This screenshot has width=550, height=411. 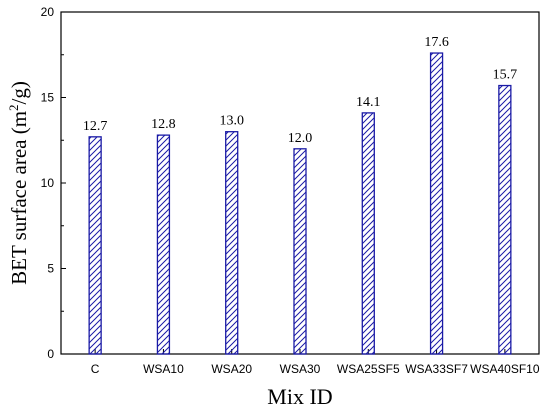 What do you see at coordinates (436, 42) in the screenshot?
I see `data-label-wsa33sf7: 17.6` at bounding box center [436, 42].